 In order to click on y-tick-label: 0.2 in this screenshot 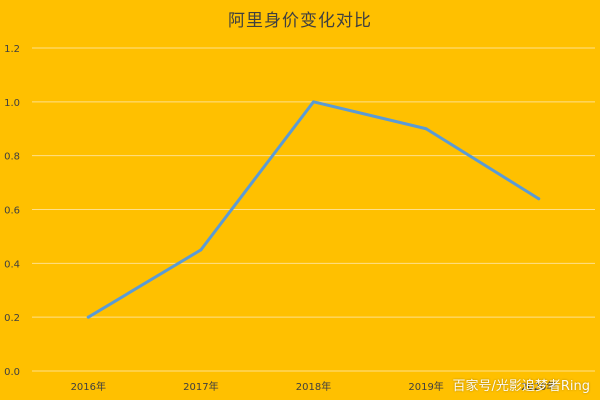, I will do `click(12, 318)`.